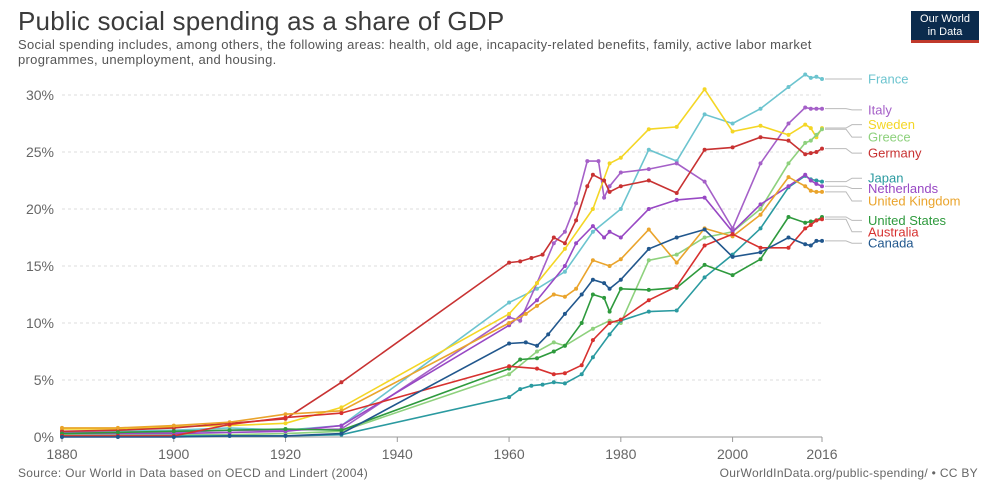 The width and height of the screenshot is (1000, 492). I want to click on series-label-netherlands: Netherlands, so click(903, 188).